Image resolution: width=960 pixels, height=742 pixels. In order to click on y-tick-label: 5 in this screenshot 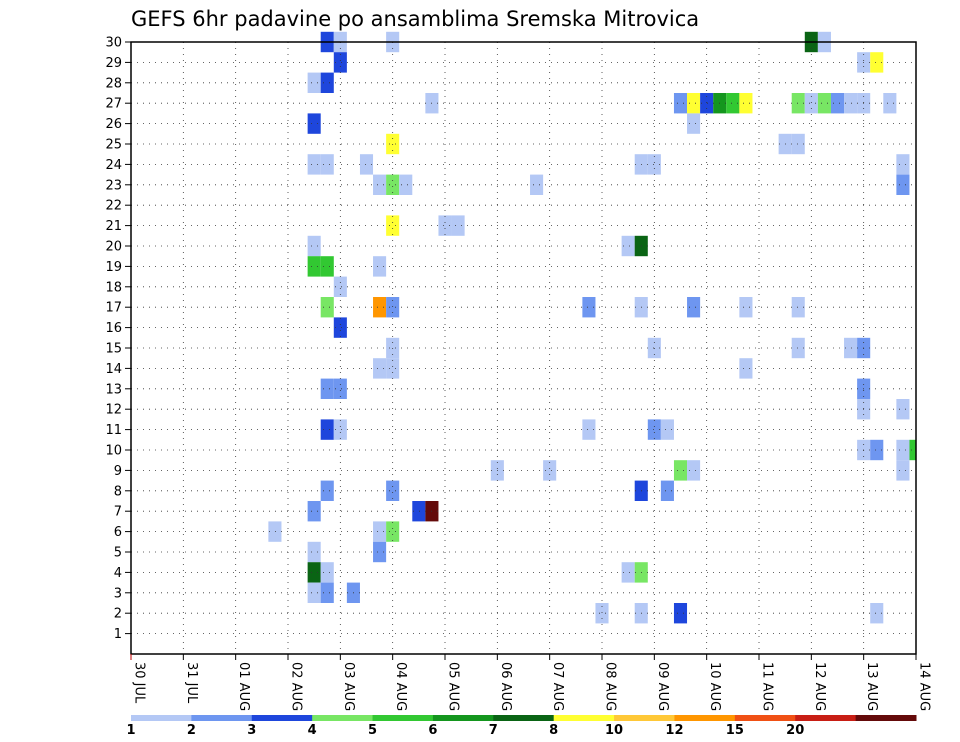, I will do `click(118, 553)`.